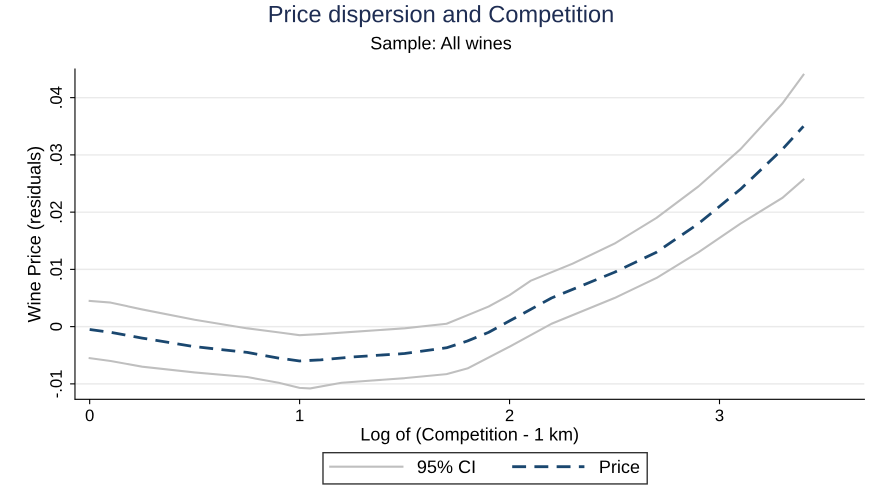 The height and width of the screenshot is (493, 882). Describe the element at coordinates (470, 435) in the screenshot. I see `x-axis-title: Log of (Competition - 1 km)` at that location.